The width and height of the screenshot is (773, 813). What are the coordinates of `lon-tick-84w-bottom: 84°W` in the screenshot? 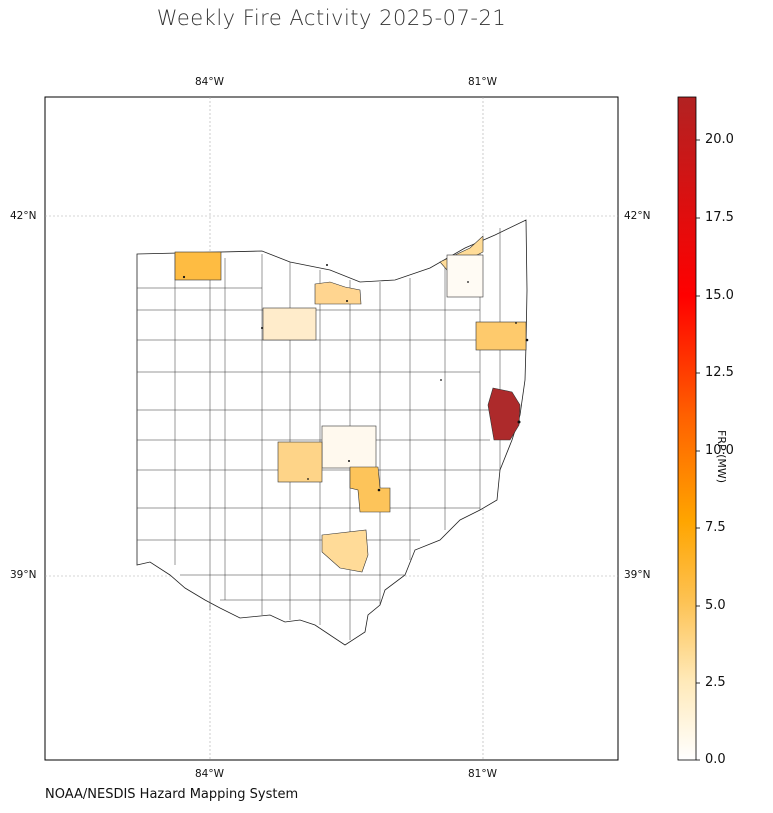 It's located at (209, 774).